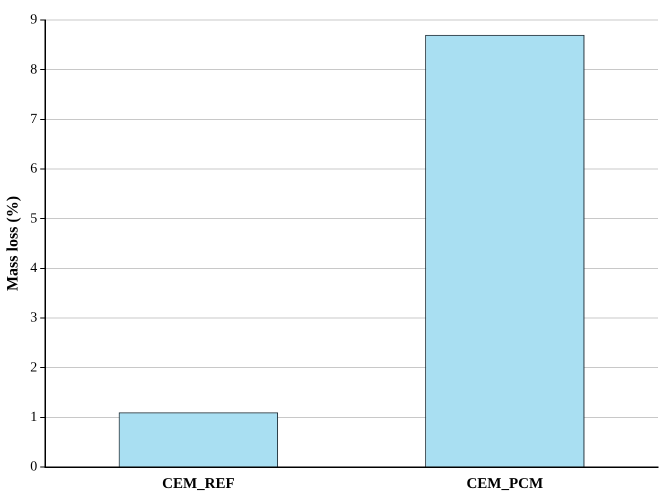 The image size is (660, 501). What do you see at coordinates (34, 467) in the screenshot?
I see `y-tick-label: 0` at bounding box center [34, 467].